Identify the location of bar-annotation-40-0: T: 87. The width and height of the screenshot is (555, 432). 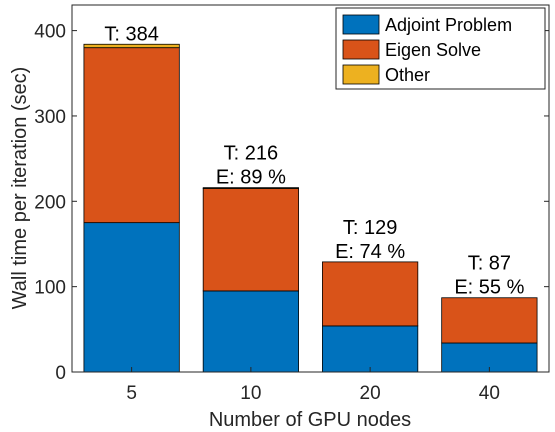
(489, 264).